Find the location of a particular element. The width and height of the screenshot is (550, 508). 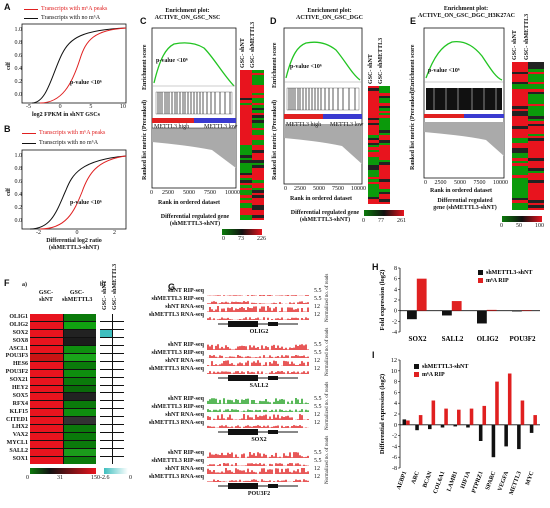

category-label: OLIG2 is located at coordinates (488, 339).